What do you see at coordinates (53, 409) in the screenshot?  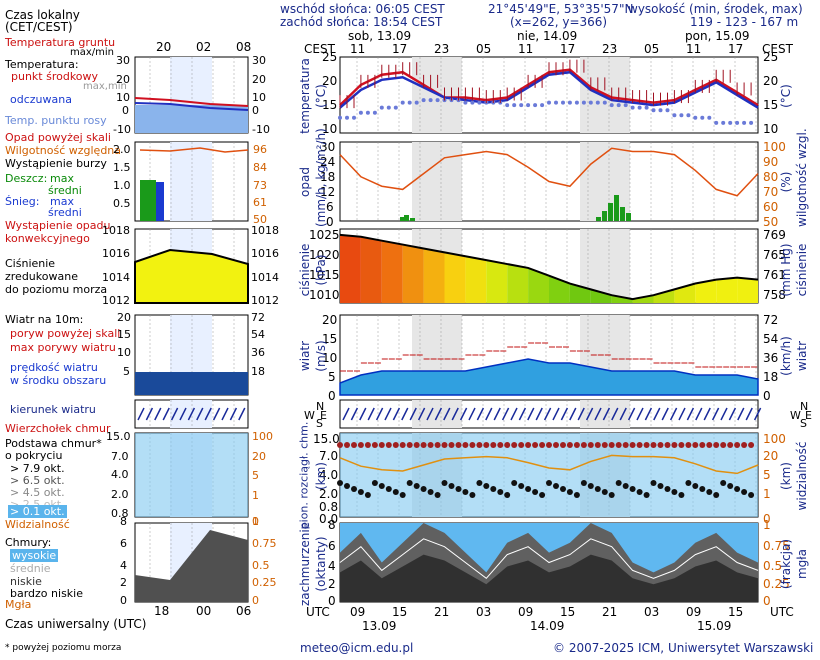 I see `legend-wind-dir: kierunek wiatru` at bounding box center [53, 409].